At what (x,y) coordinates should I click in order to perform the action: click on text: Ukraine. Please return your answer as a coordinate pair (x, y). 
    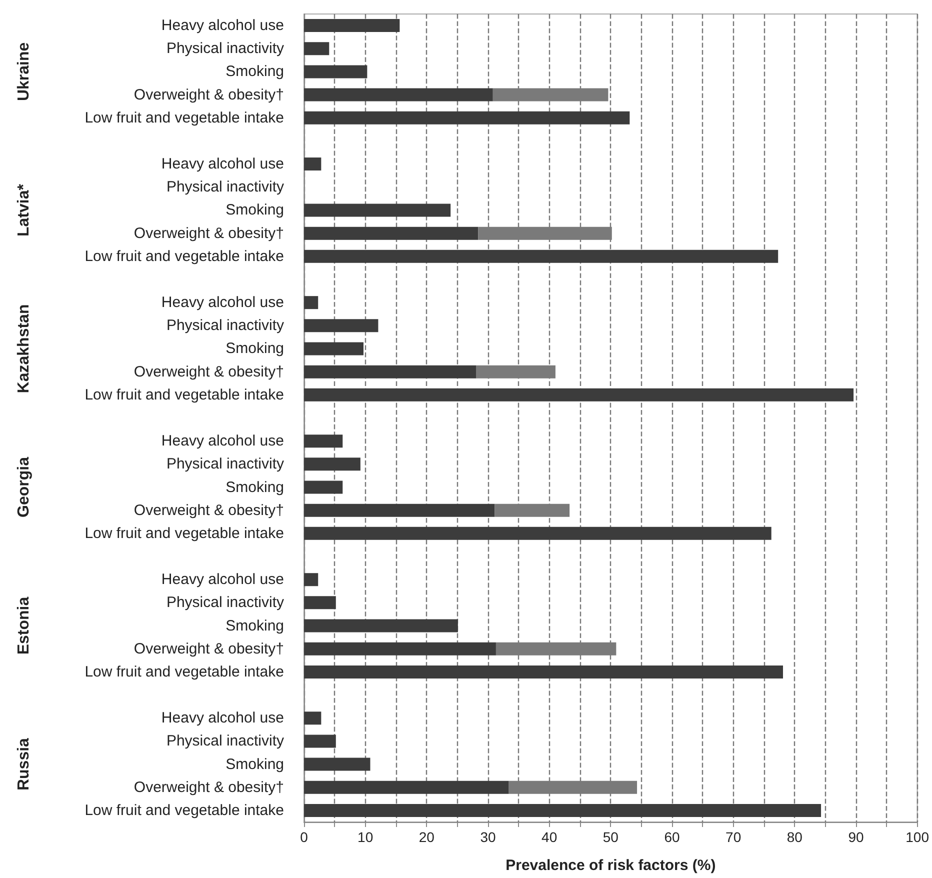
    Looking at the image, I should click on (24, 72).